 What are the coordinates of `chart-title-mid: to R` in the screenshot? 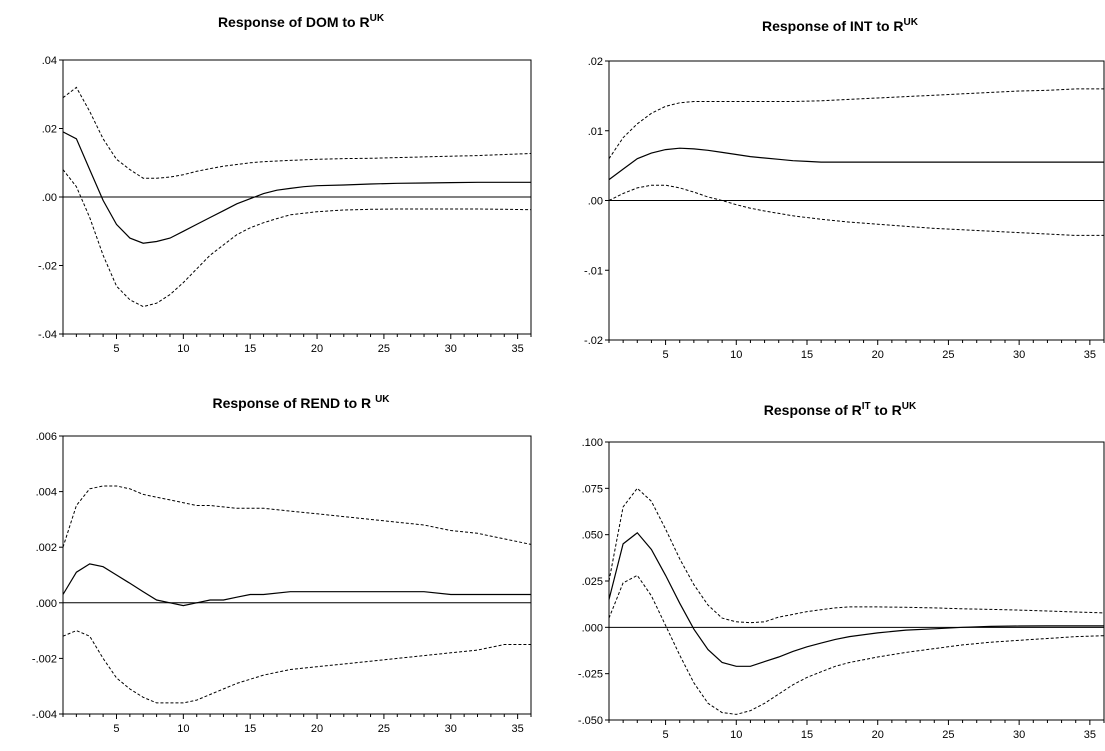 It's located at (886, 410).